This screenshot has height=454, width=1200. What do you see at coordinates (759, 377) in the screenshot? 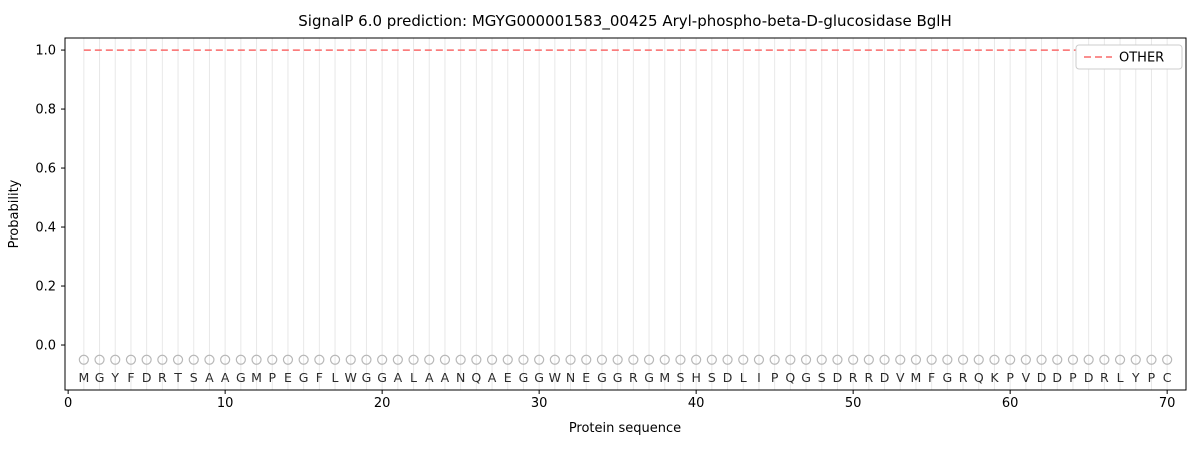
I see `residue-letter: I` at bounding box center [759, 377].